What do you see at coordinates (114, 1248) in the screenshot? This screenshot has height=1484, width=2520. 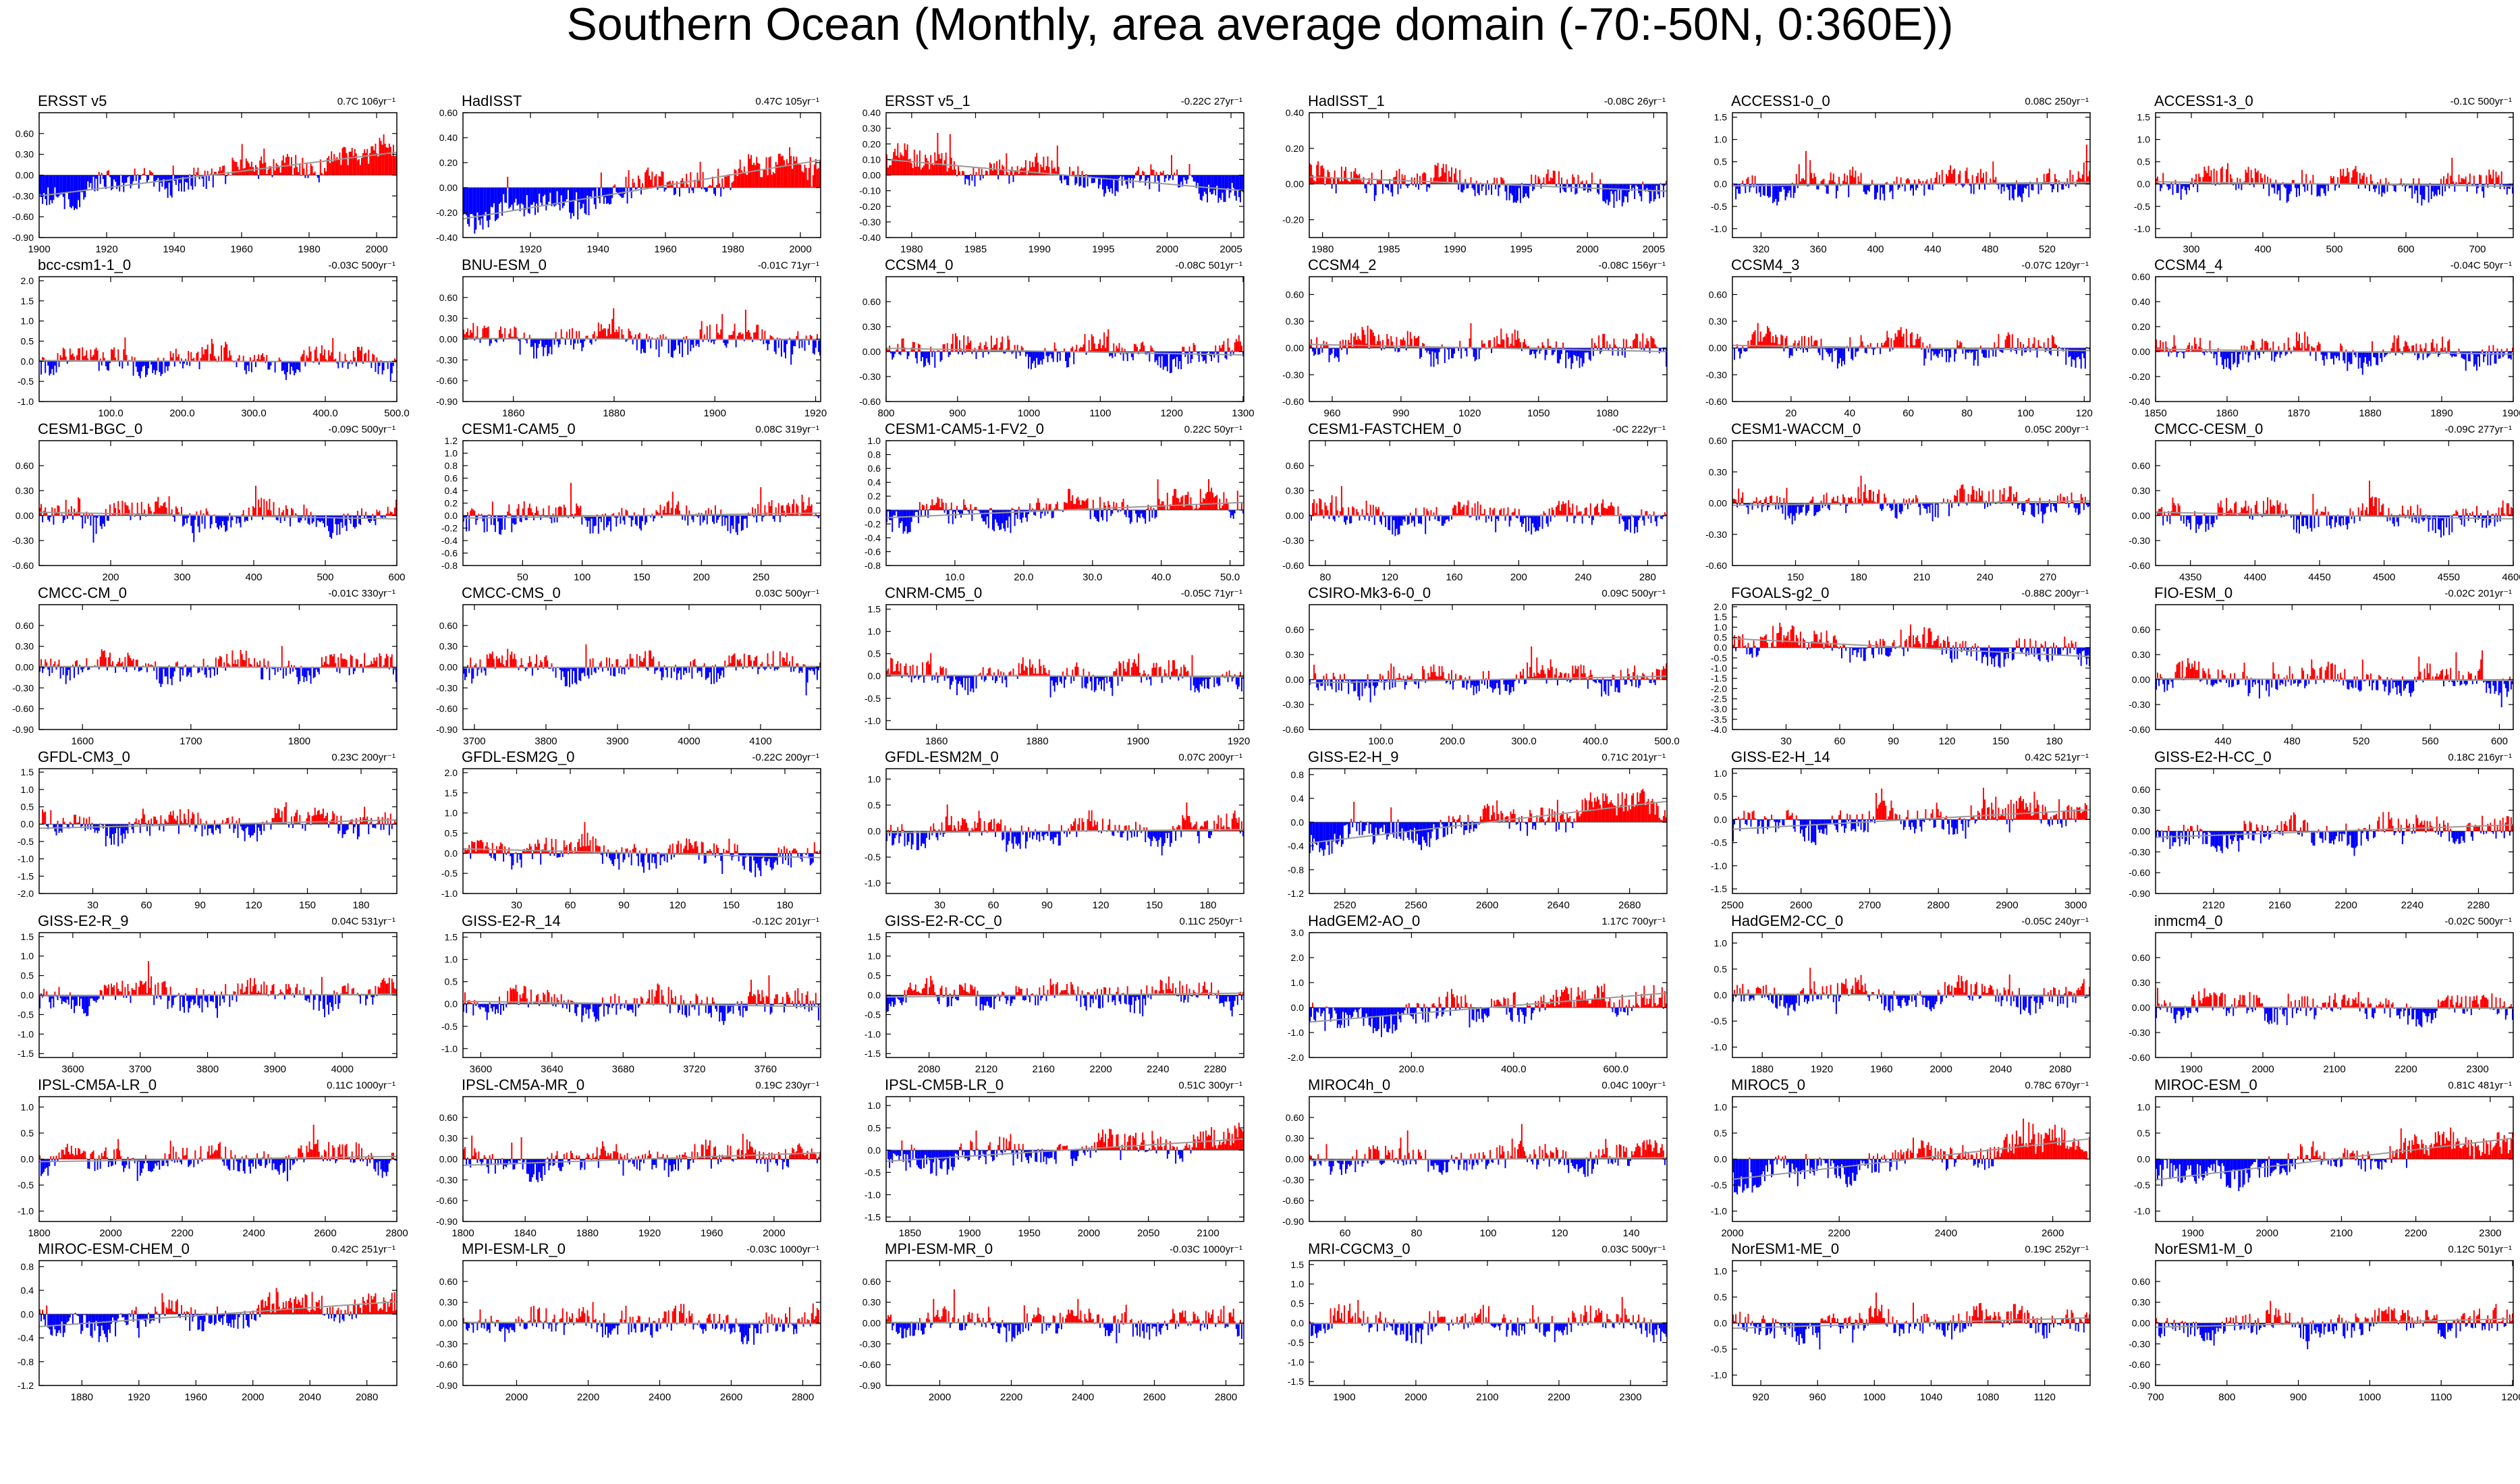 I see `panel-title: MIROC-ESM-CHEM_0` at bounding box center [114, 1248].